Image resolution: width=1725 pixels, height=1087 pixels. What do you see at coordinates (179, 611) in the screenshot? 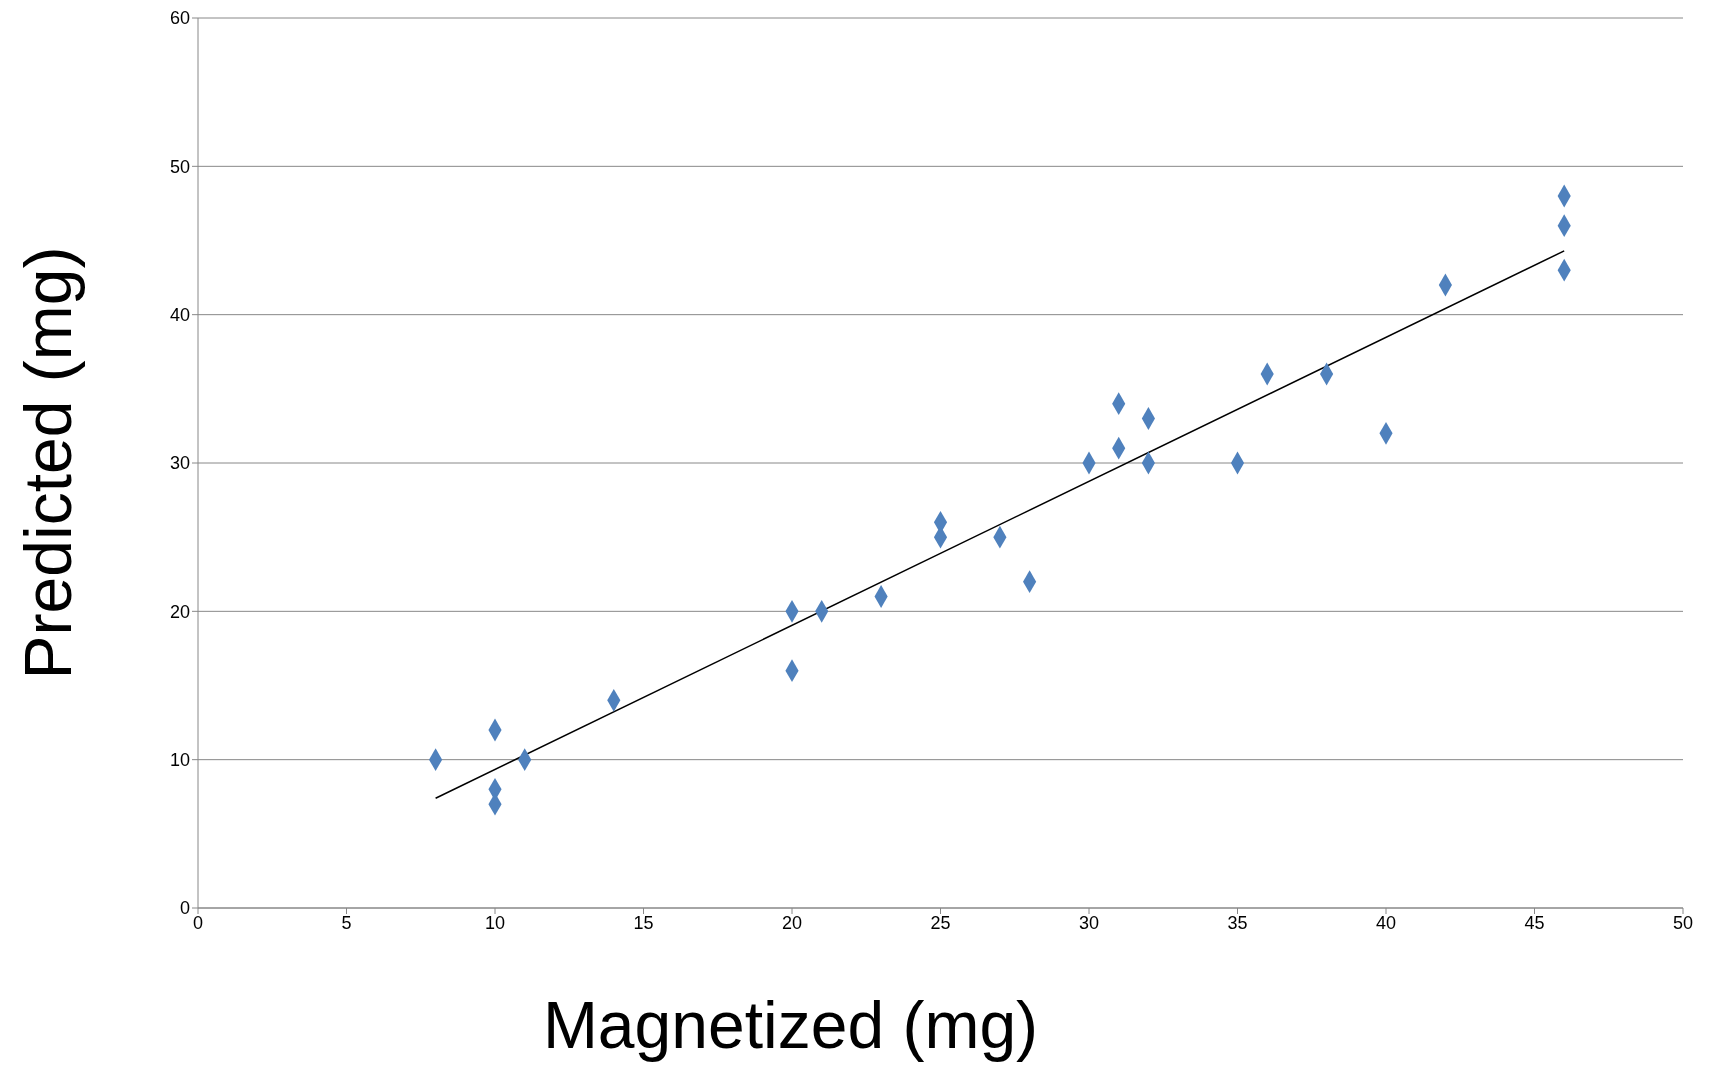
I see `y-tick-label: 20` at bounding box center [179, 611].